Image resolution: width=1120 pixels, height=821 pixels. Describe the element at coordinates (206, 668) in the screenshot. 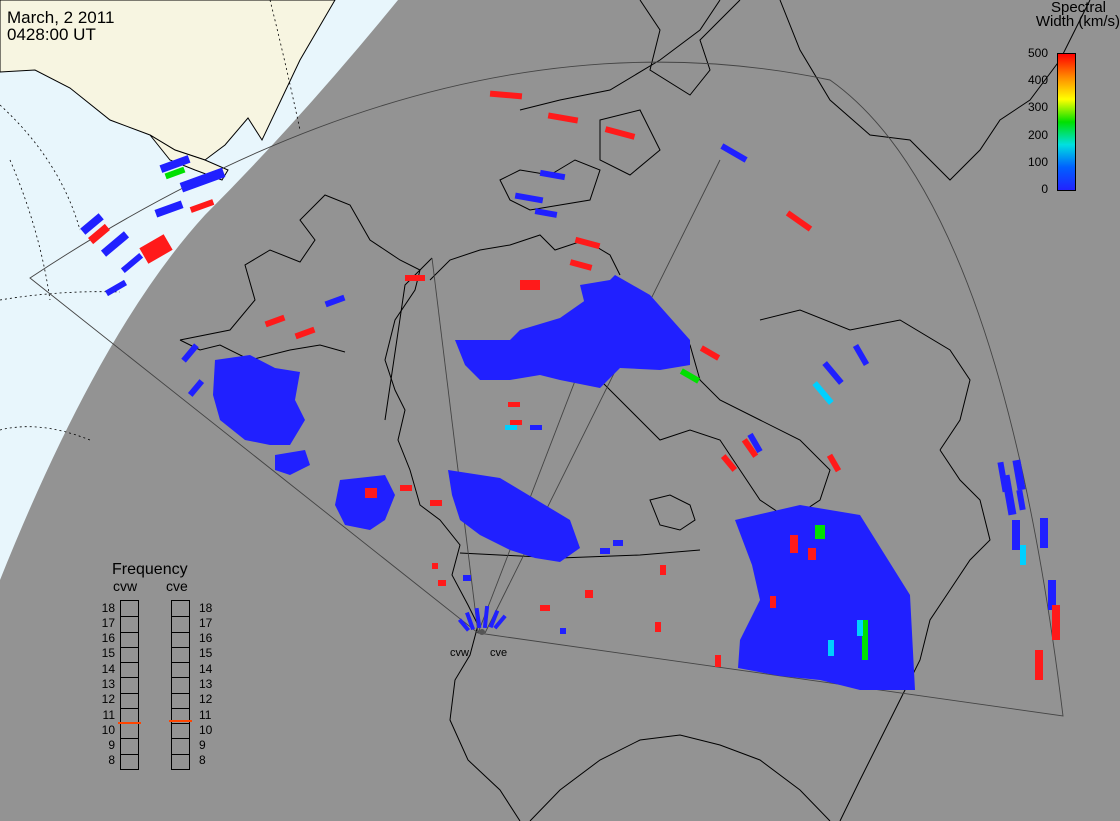

I see `cve-frequency-tick: 14` at that location.